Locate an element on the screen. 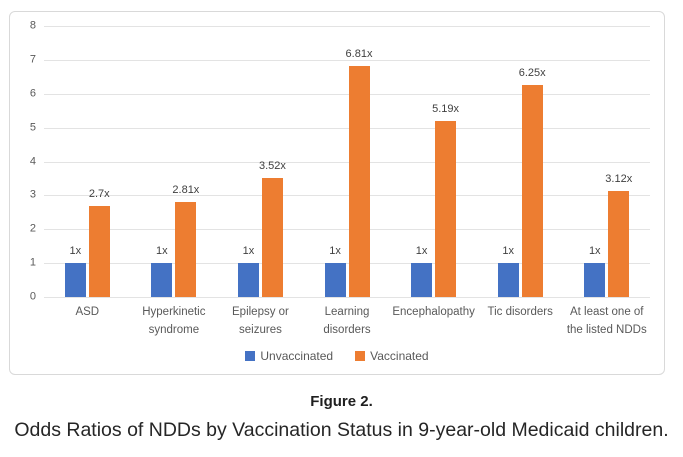 This screenshot has width=683, height=457. legend-item-unvaccinated: Unvaccinated is located at coordinates (289, 356).